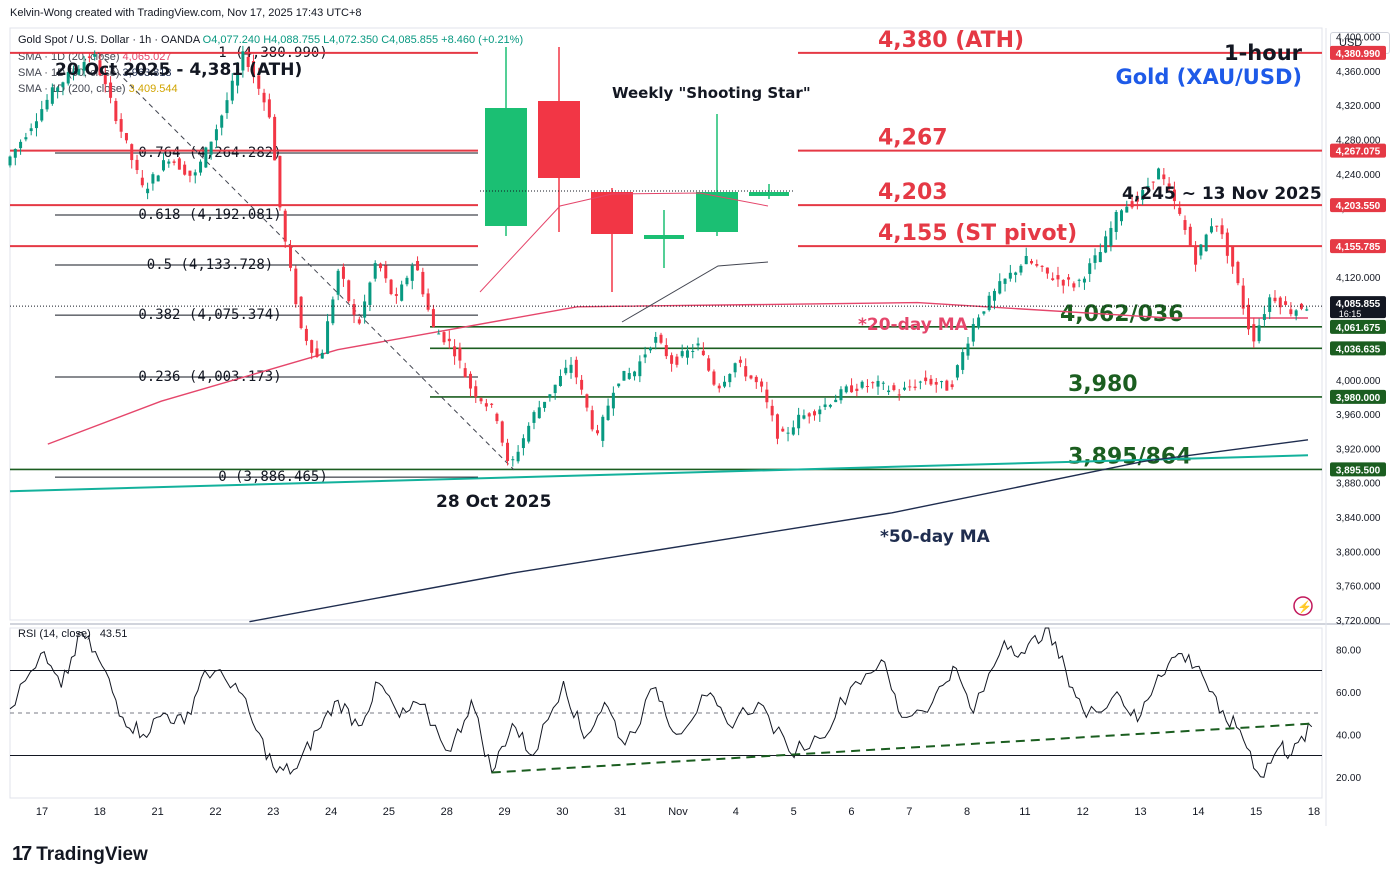 This screenshot has width=1400, height=884. What do you see at coordinates (22, 854) in the screenshot?
I see `tradingview-logo-icon: 17` at bounding box center [22, 854].